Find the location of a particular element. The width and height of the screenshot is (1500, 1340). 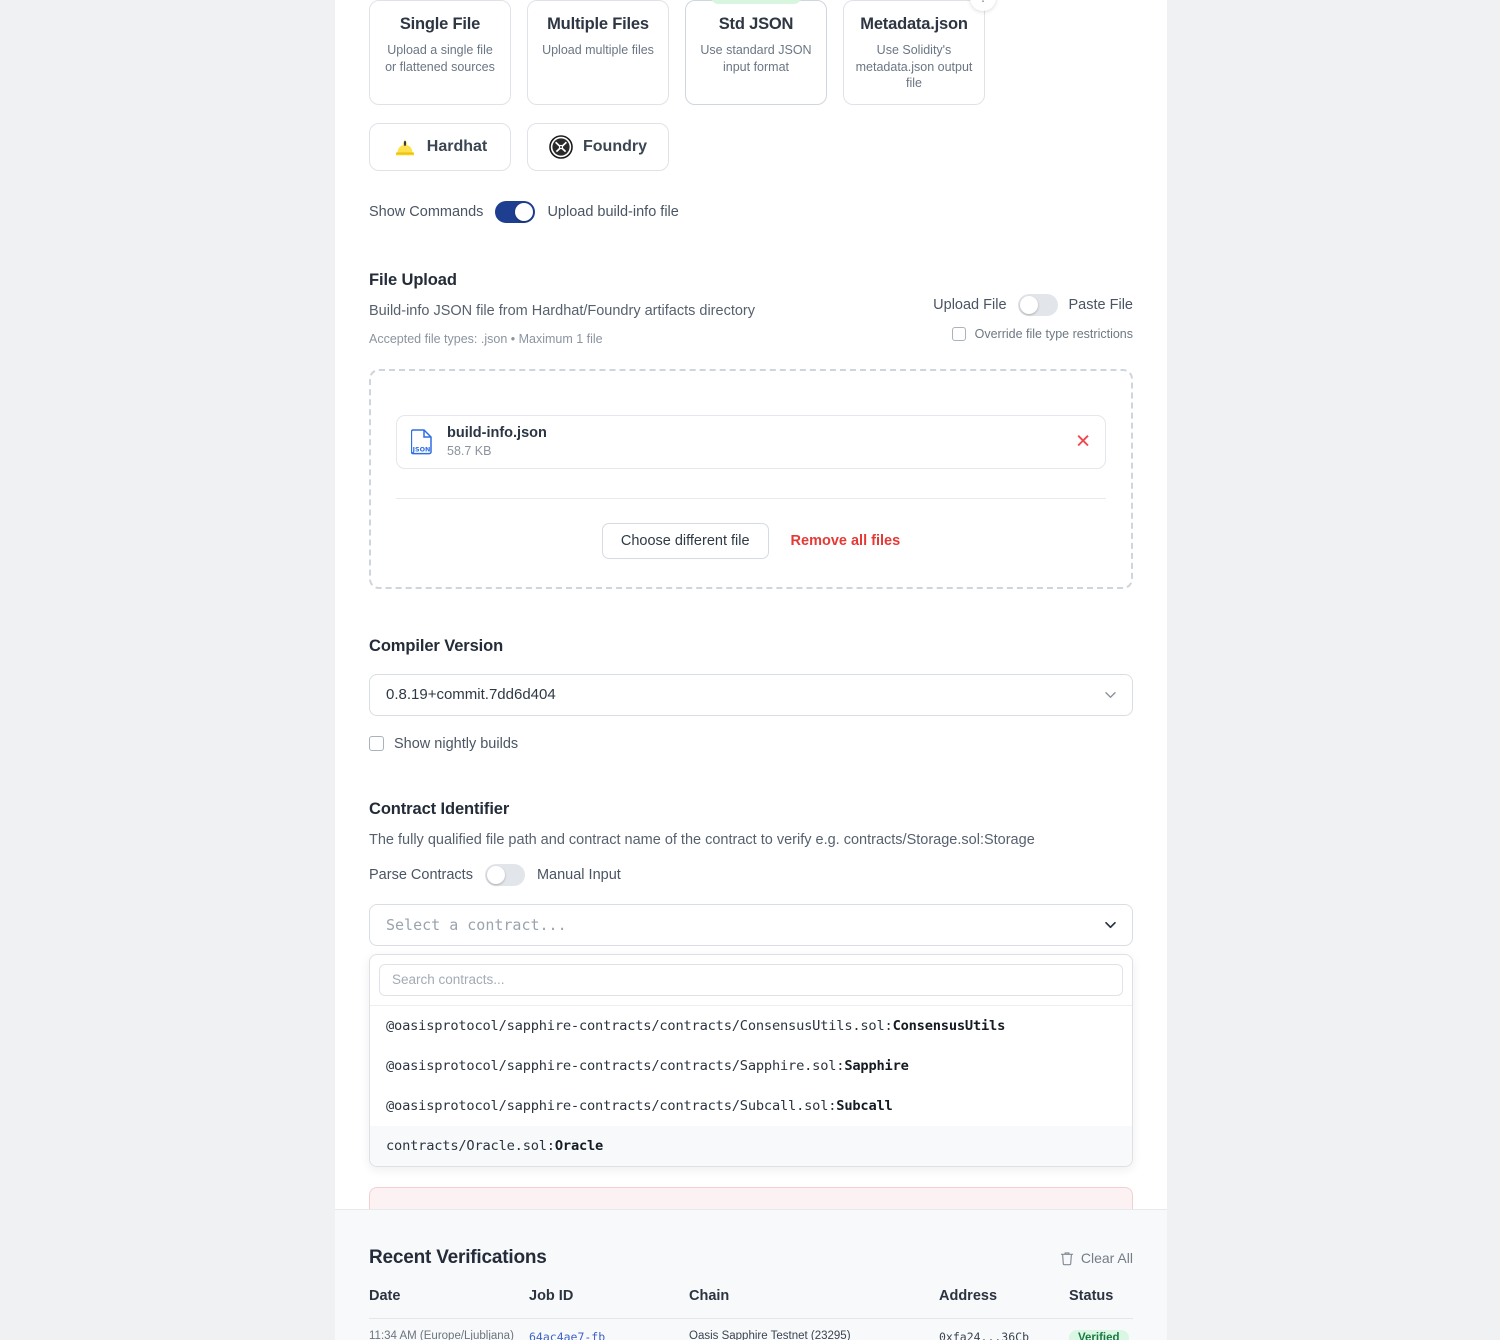

uploaded-file-size: 58.7 KB is located at coordinates (469, 450).